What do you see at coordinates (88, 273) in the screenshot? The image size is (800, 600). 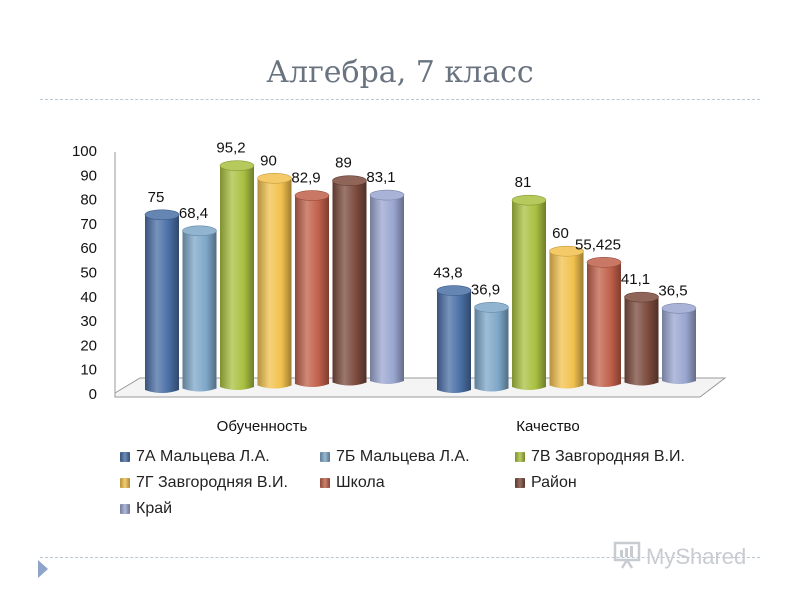 I see `y-tick-label: 50` at bounding box center [88, 273].